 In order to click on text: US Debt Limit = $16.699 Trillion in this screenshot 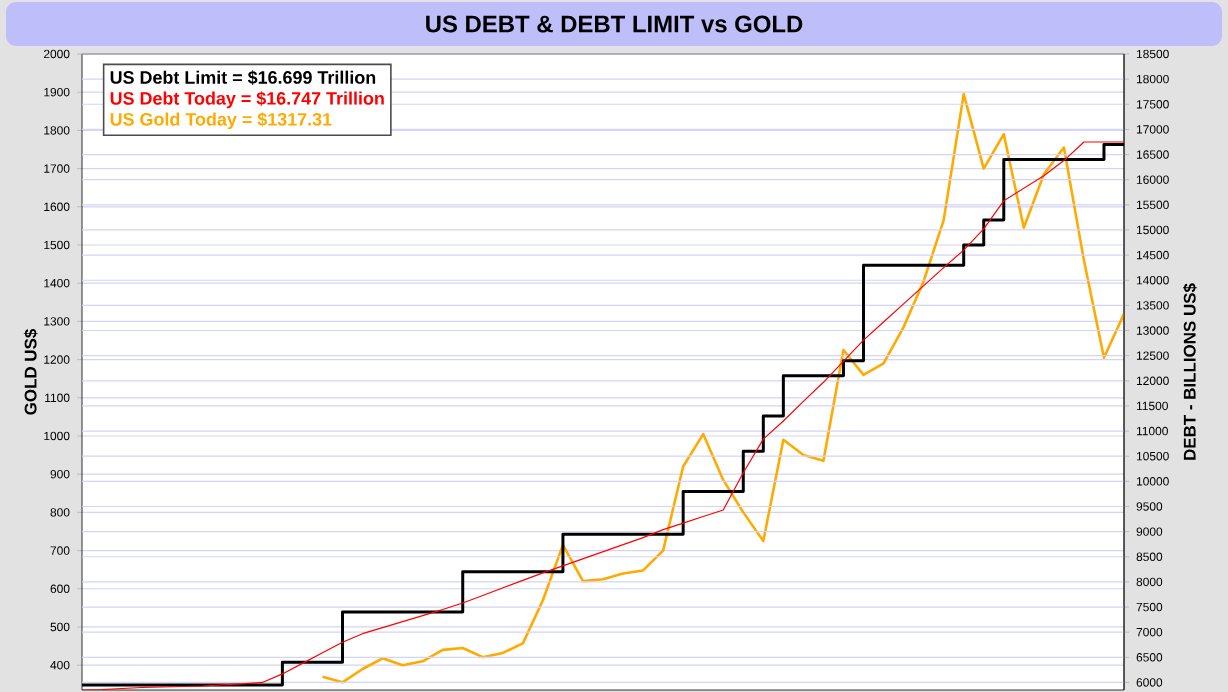, I will do `click(243, 77)`.